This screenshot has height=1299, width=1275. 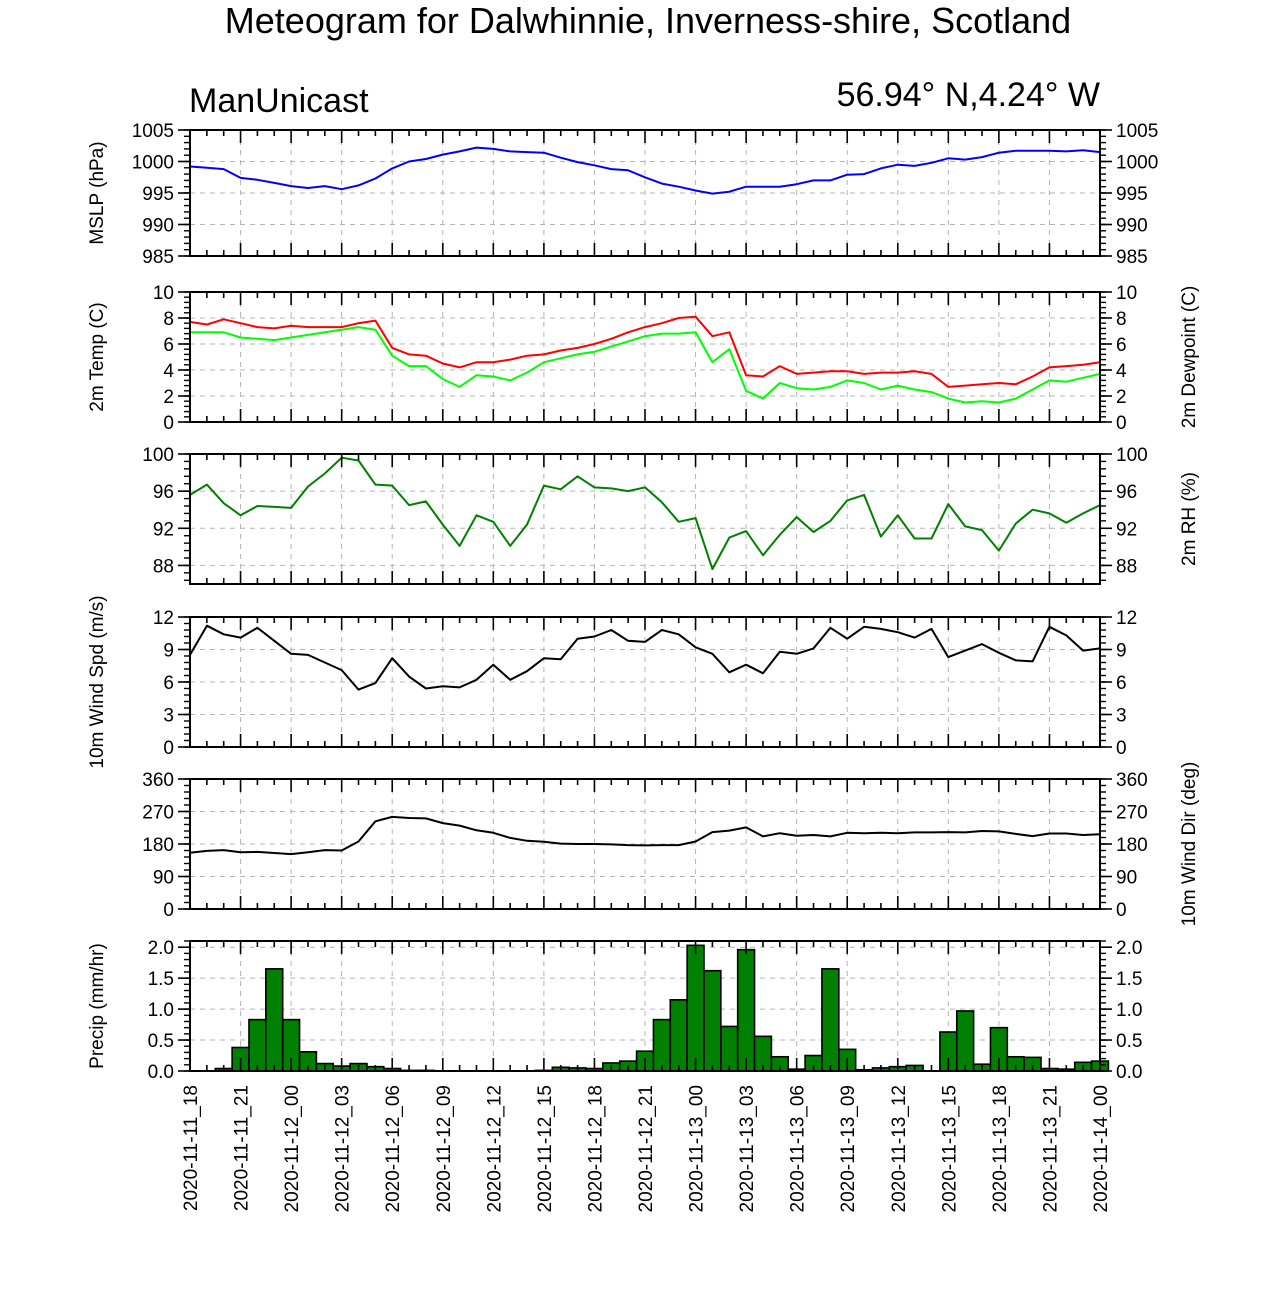 I want to click on y-tick-label-right: 0.0, so click(x=1129, y=1072).